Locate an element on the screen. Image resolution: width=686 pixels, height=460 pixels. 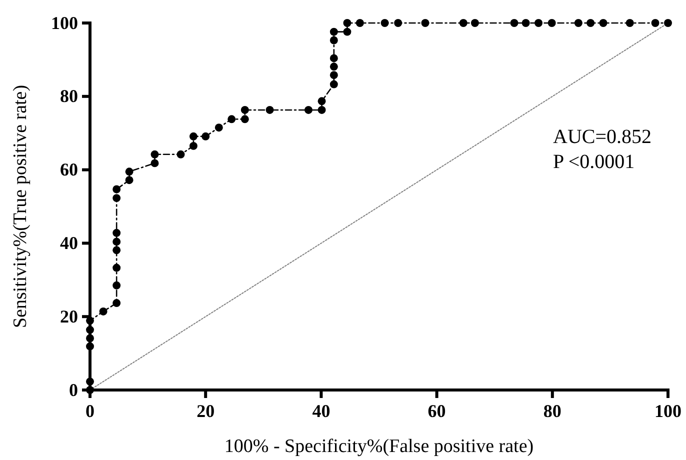
x-tick-label: 60 is located at coordinates (437, 410).